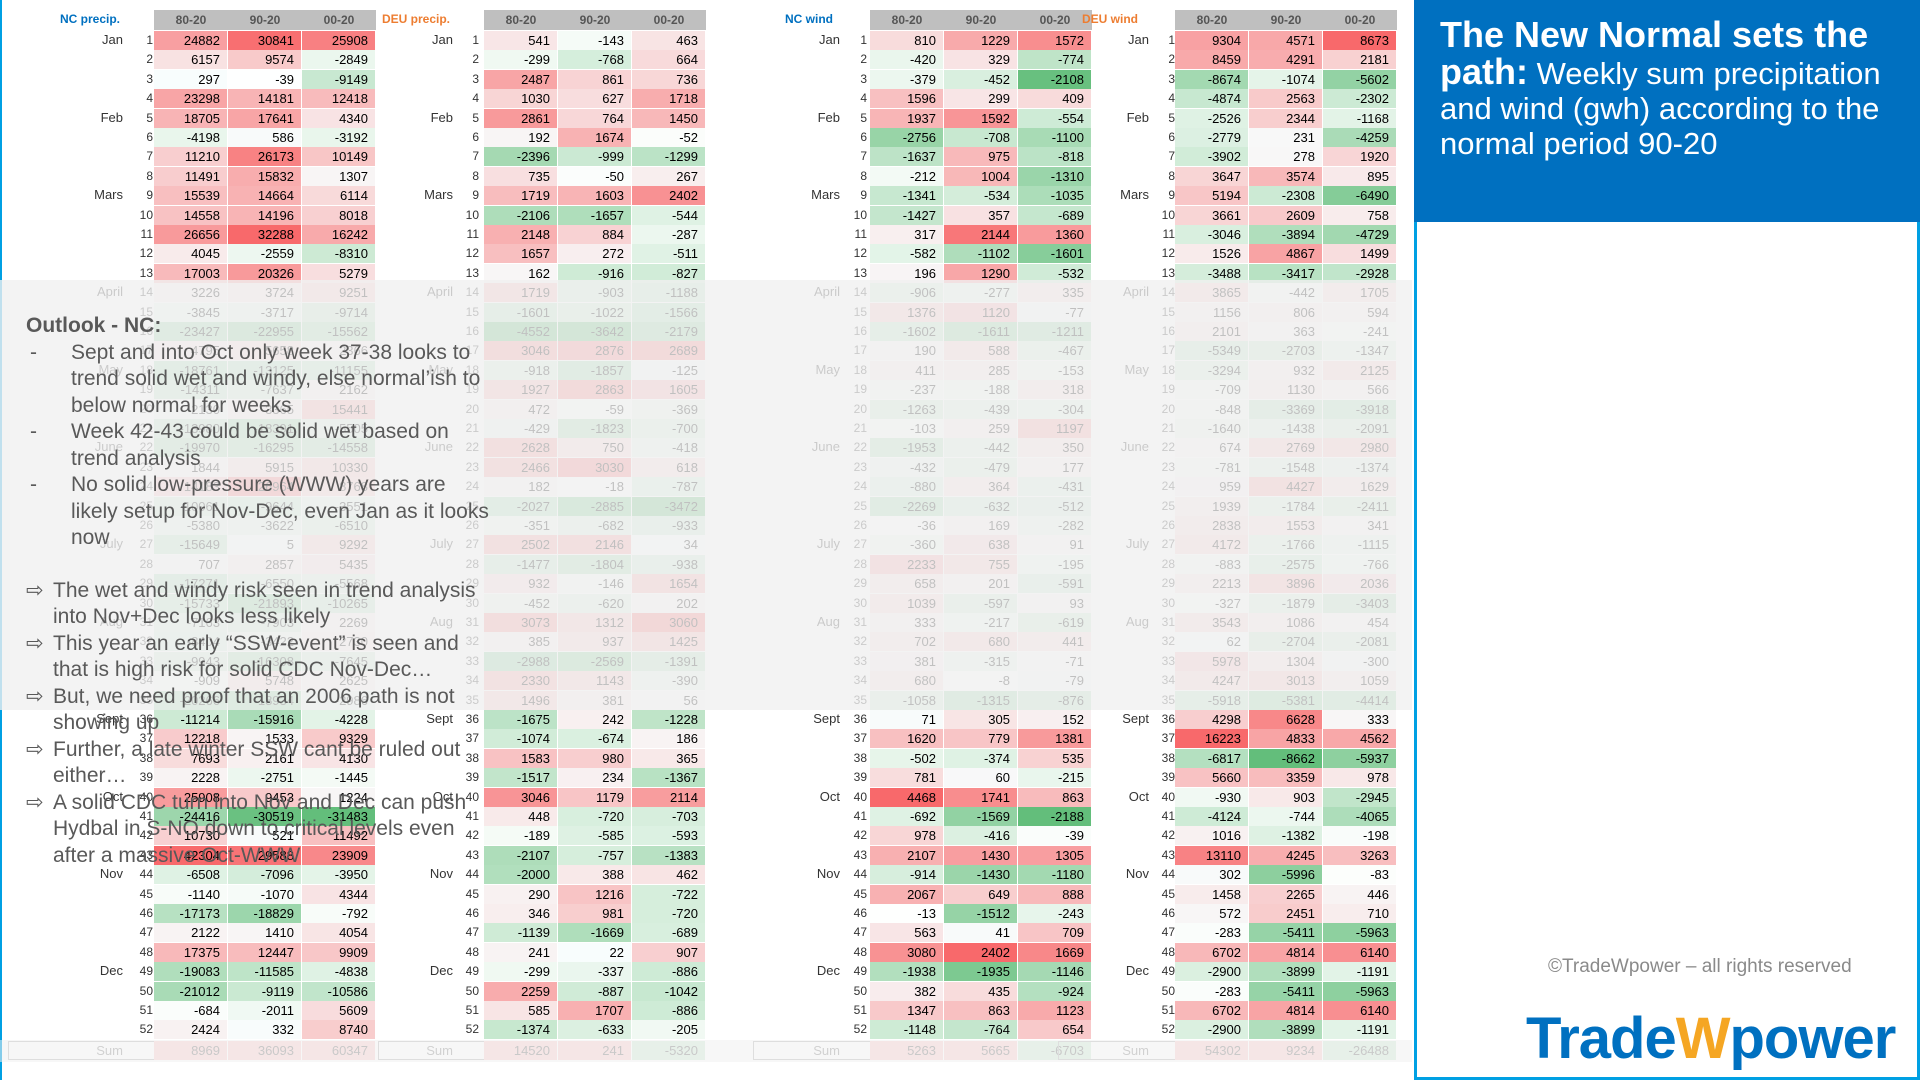 The image size is (1920, 1080). Describe the element at coordinates (111, 874) in the screenshot. I see `month-label: Nov` at that location.